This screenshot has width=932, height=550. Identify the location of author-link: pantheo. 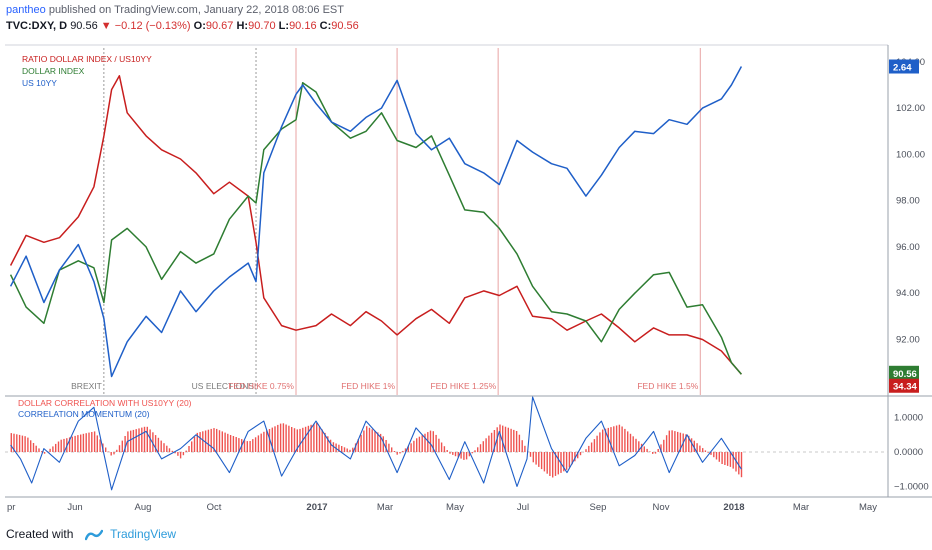
(26, 10).